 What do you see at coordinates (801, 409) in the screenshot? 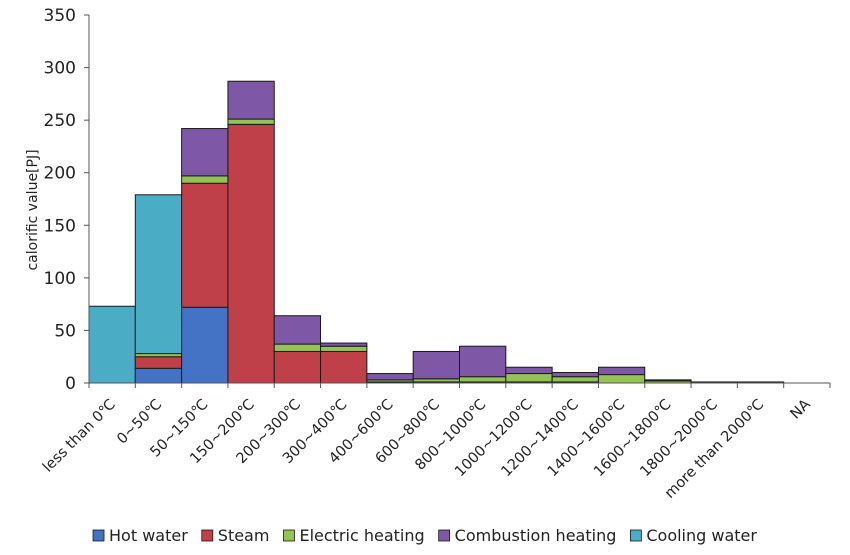
I see `x-tick-label: NA` at bounding box center [801, 409].